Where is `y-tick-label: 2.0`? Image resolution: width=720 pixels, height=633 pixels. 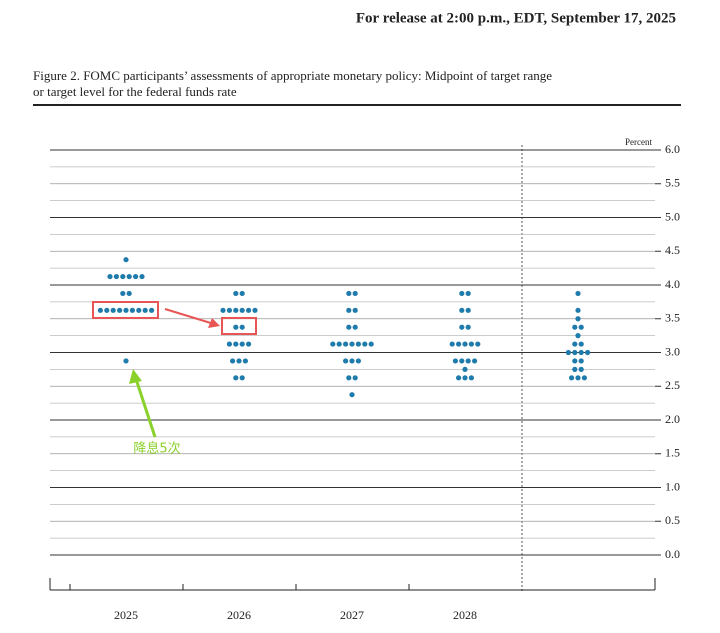
y-tick-label: 2.0 is located at coordinates (672, 419).